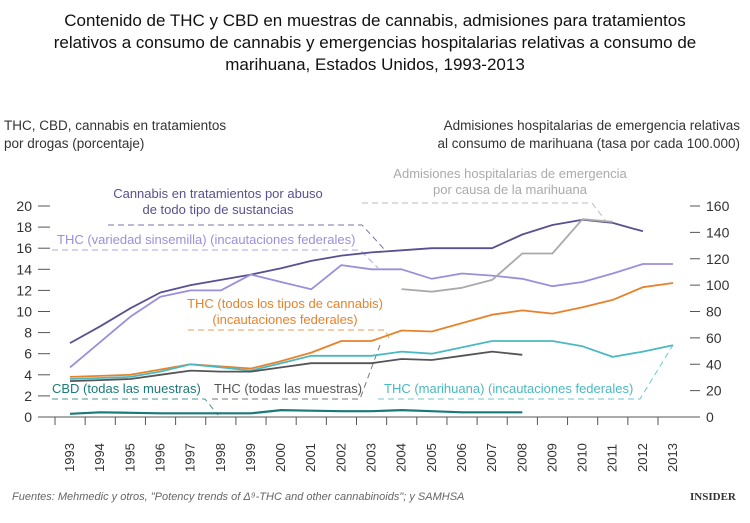 This screenshot has height=523, width=750. Describe the element at coordinates (507, 255) in the screenshot. I see `series-line-emergency-admissions` at that location.